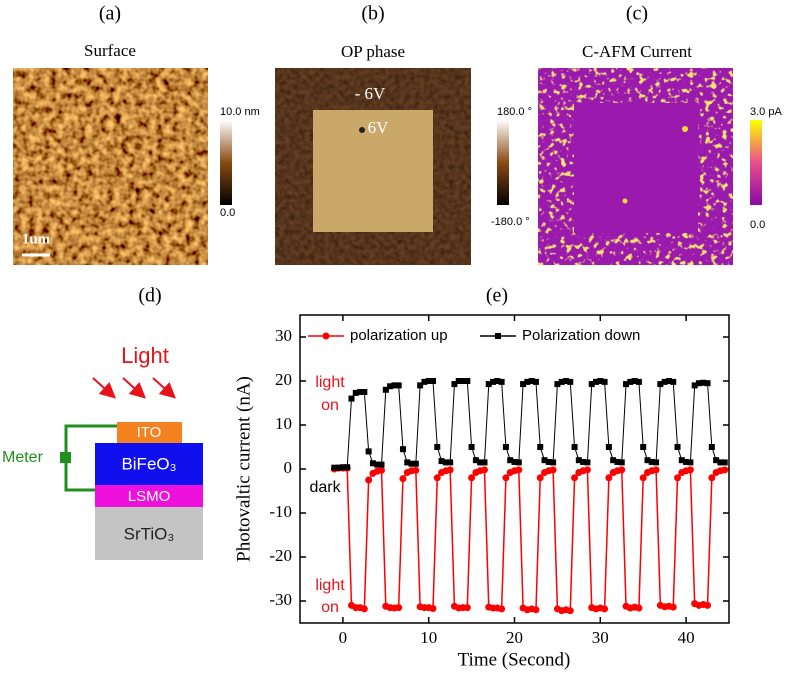  I want to click on colorbar-min: -180.0 °, so click(510, 222).